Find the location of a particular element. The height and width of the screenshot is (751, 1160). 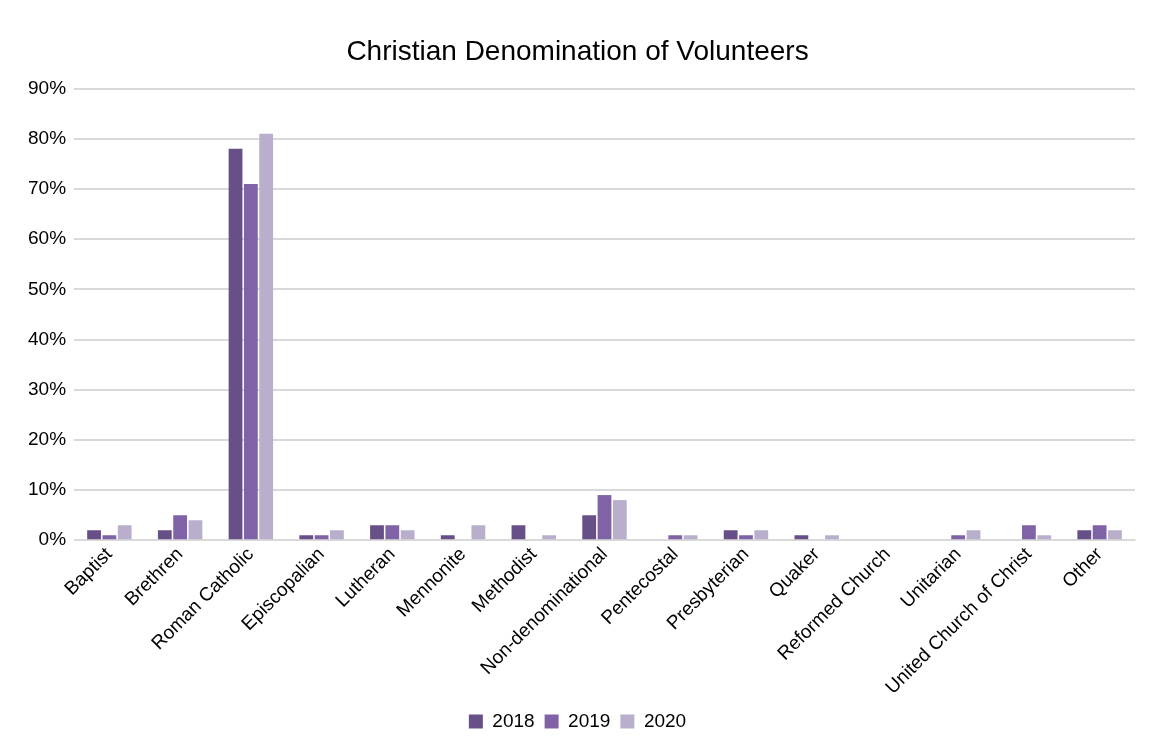

legend-label: 2018 is located at coordinates (513, 720).